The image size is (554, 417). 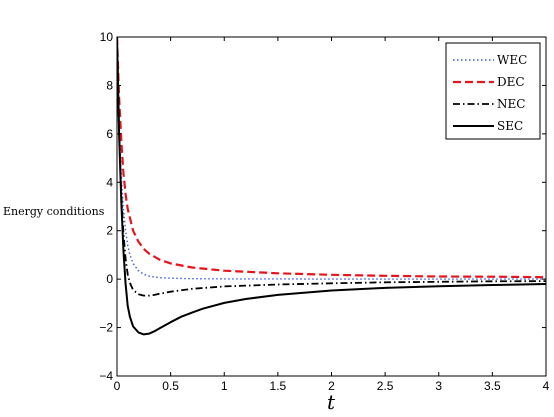 I want to click on legend-label-wec: WEC, so click(x=512, y=60).